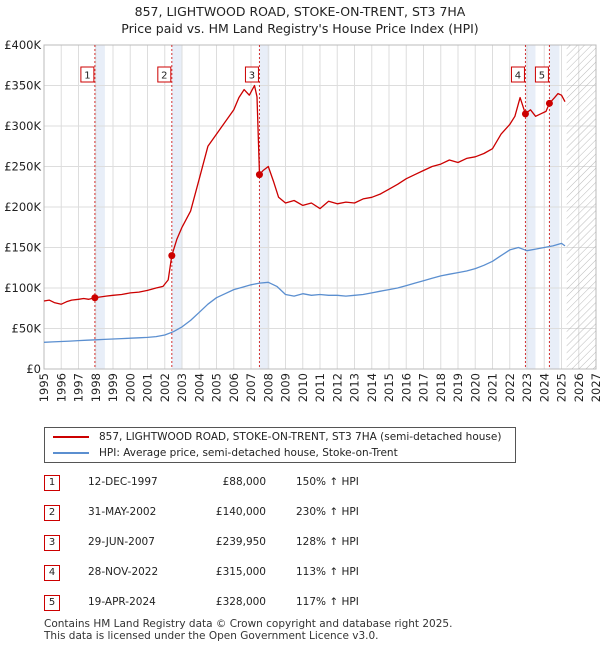 The width and height of the screenshot is (600, 650). I want to click on forecast-region, so click(581, 207).